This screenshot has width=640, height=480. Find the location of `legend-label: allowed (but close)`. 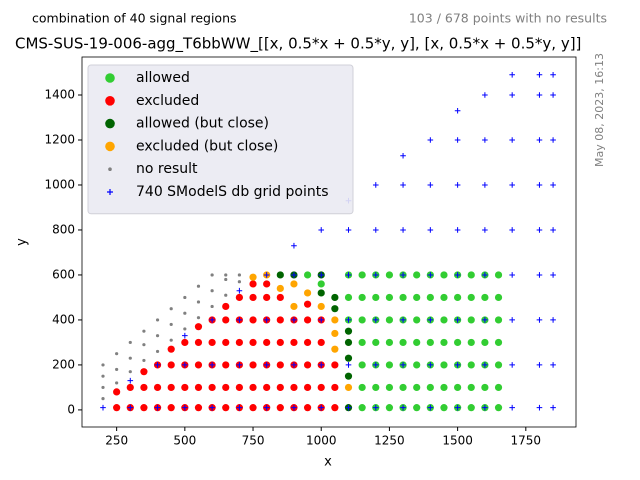

legend-label: allowed (but close) is located at coordinates (202, 124).